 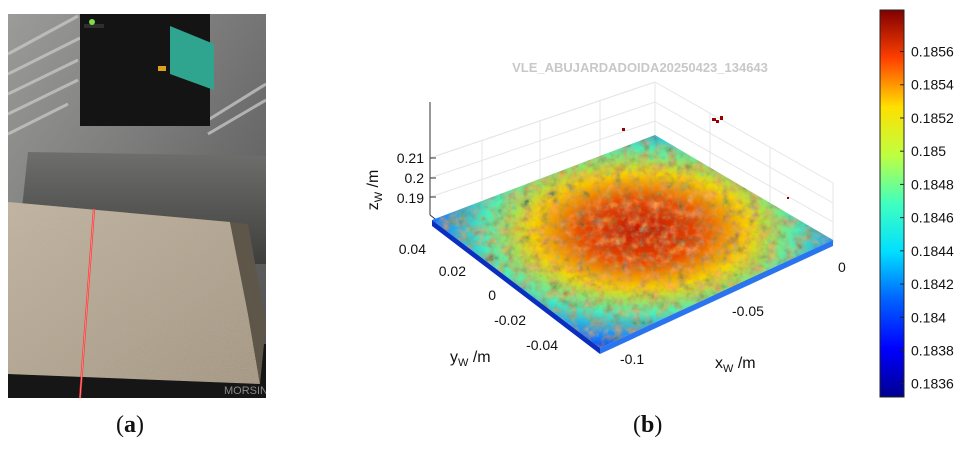 I want to click on sensor-cable-connector, so click(x=192, y=58).